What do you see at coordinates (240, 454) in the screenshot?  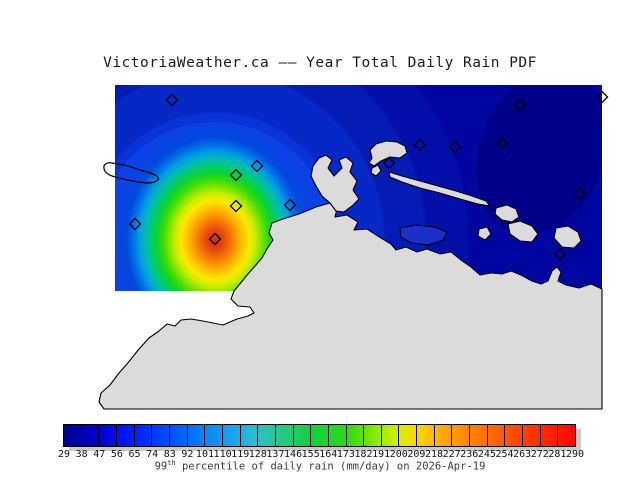 I see `colorbar-tick-label: 119` at bounding box center [240, 454].